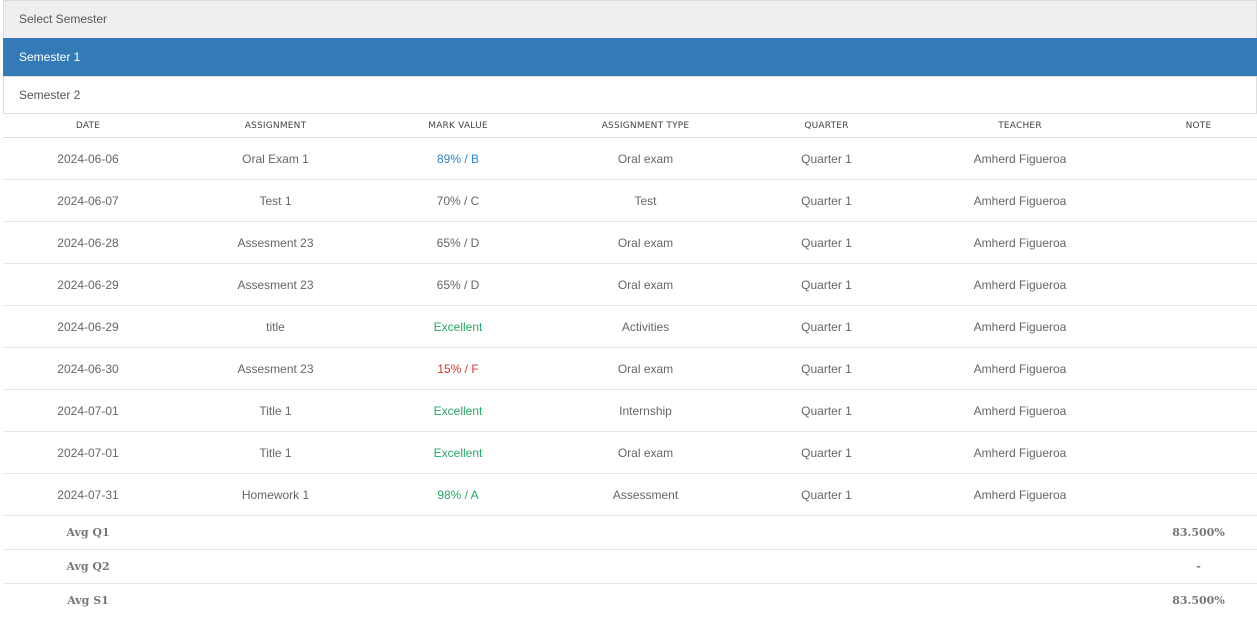 Image resolution: width=1257 pixels, height=617 pixels. What do you see at coordinates (826, 126) in the screenshot?
I see `column-header-quarter: QUARTER` at bounding box center [826, 126].